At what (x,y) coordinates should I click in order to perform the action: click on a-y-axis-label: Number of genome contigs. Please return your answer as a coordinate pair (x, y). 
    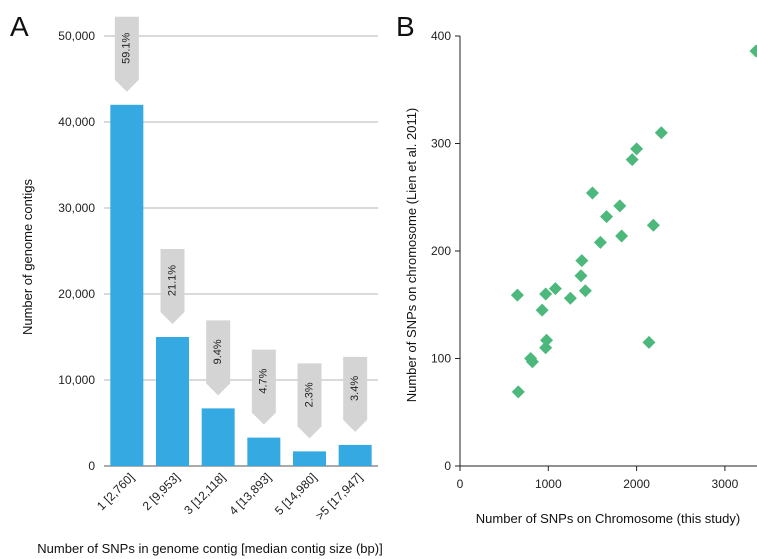
    Looking at the image, I should click on (27, 256).